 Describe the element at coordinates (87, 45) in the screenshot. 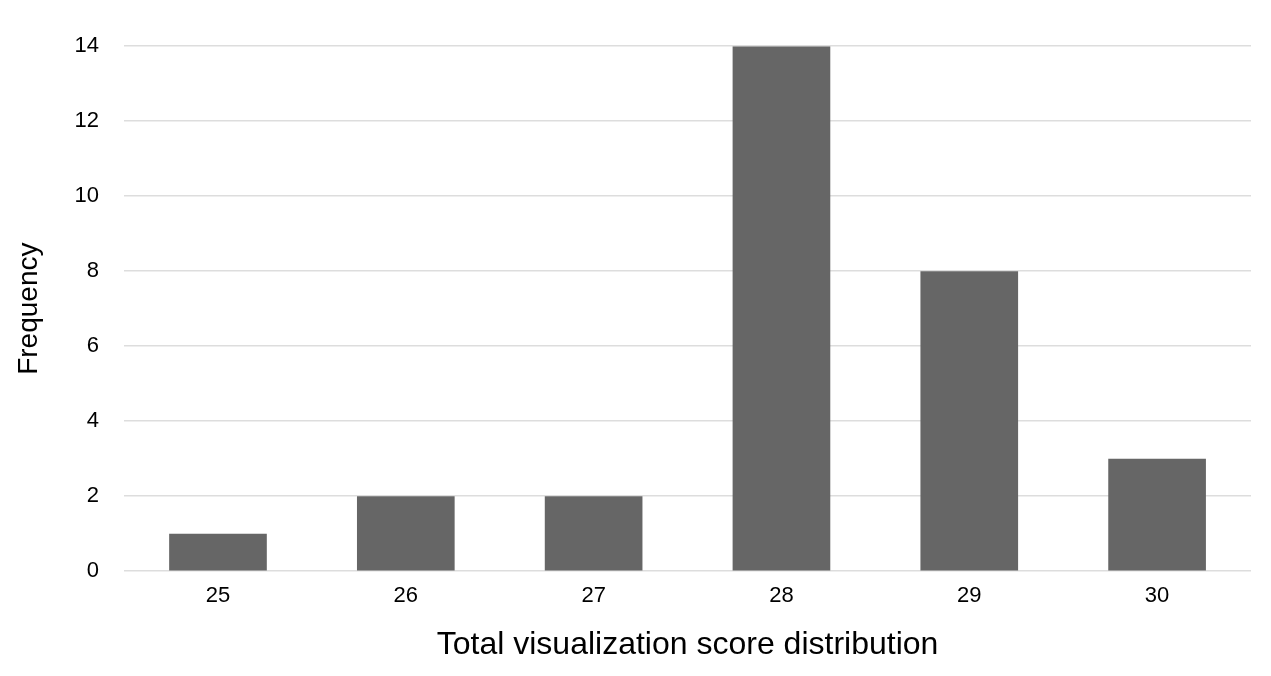

I see `y-tick-label: 14` at that location.